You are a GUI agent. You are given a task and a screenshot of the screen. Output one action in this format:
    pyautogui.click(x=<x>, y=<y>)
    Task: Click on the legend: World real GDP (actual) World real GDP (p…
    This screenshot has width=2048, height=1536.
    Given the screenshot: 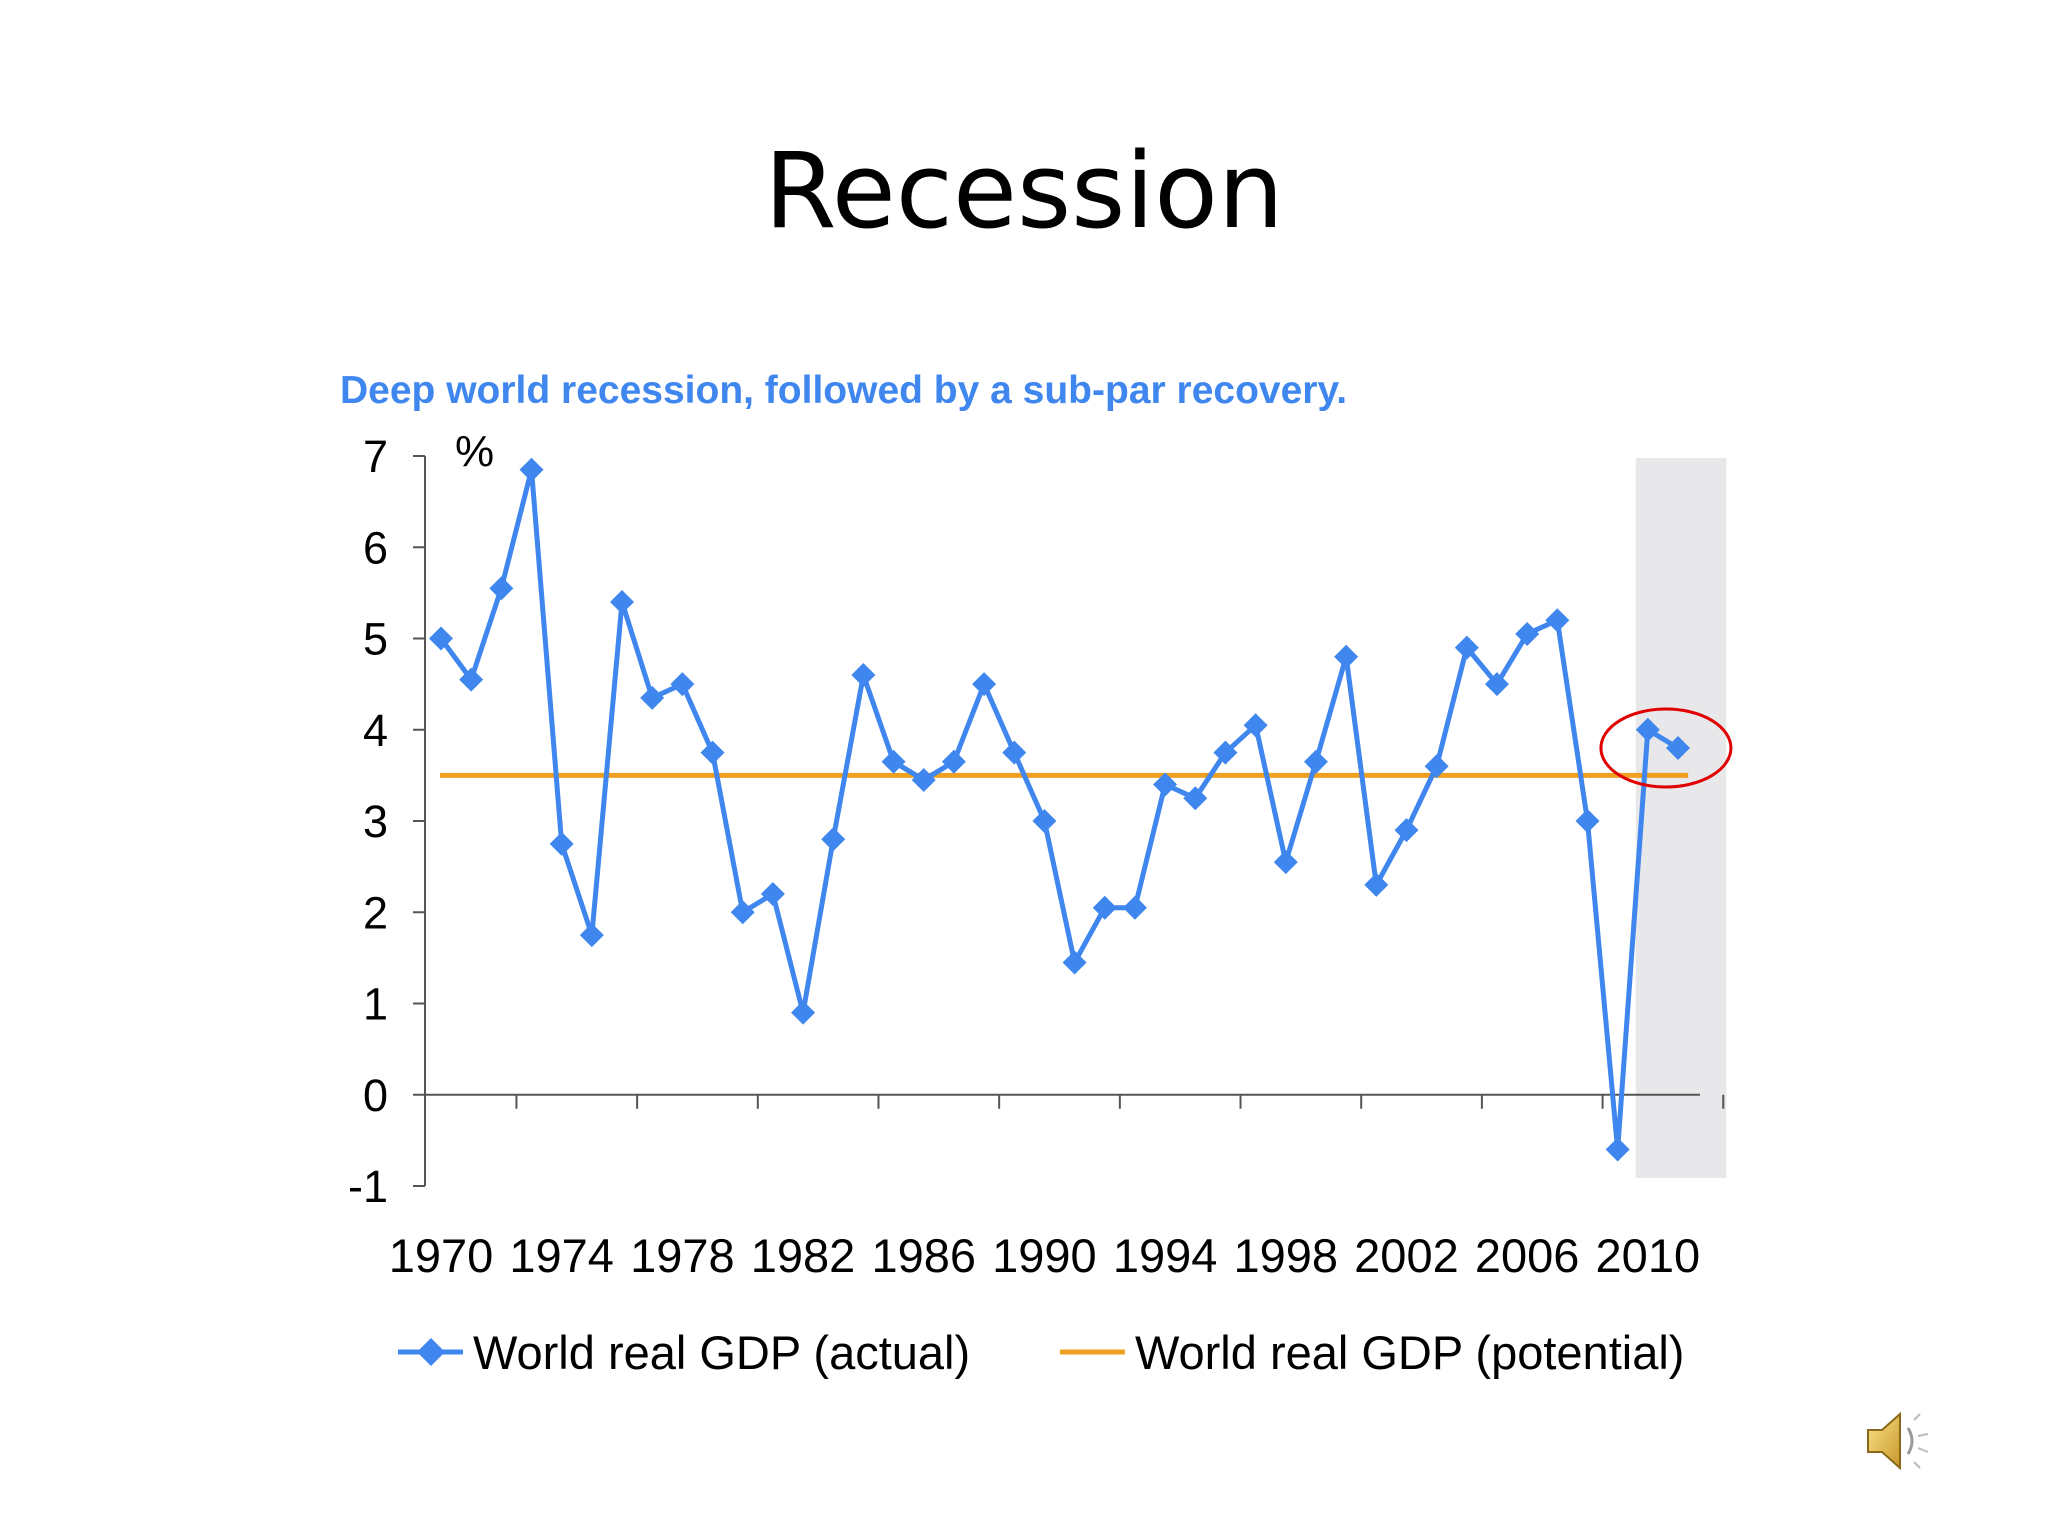 What is the action you would take?
    pyautogui.click(x=1041, y=1352)
    